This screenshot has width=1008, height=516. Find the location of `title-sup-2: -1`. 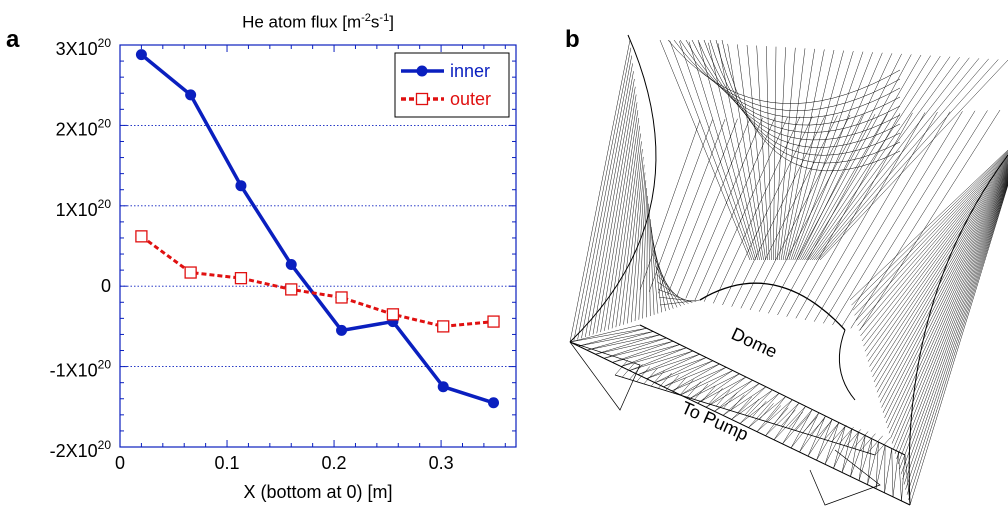

title-sup-2: -1 is located at coordinates (384, 18).